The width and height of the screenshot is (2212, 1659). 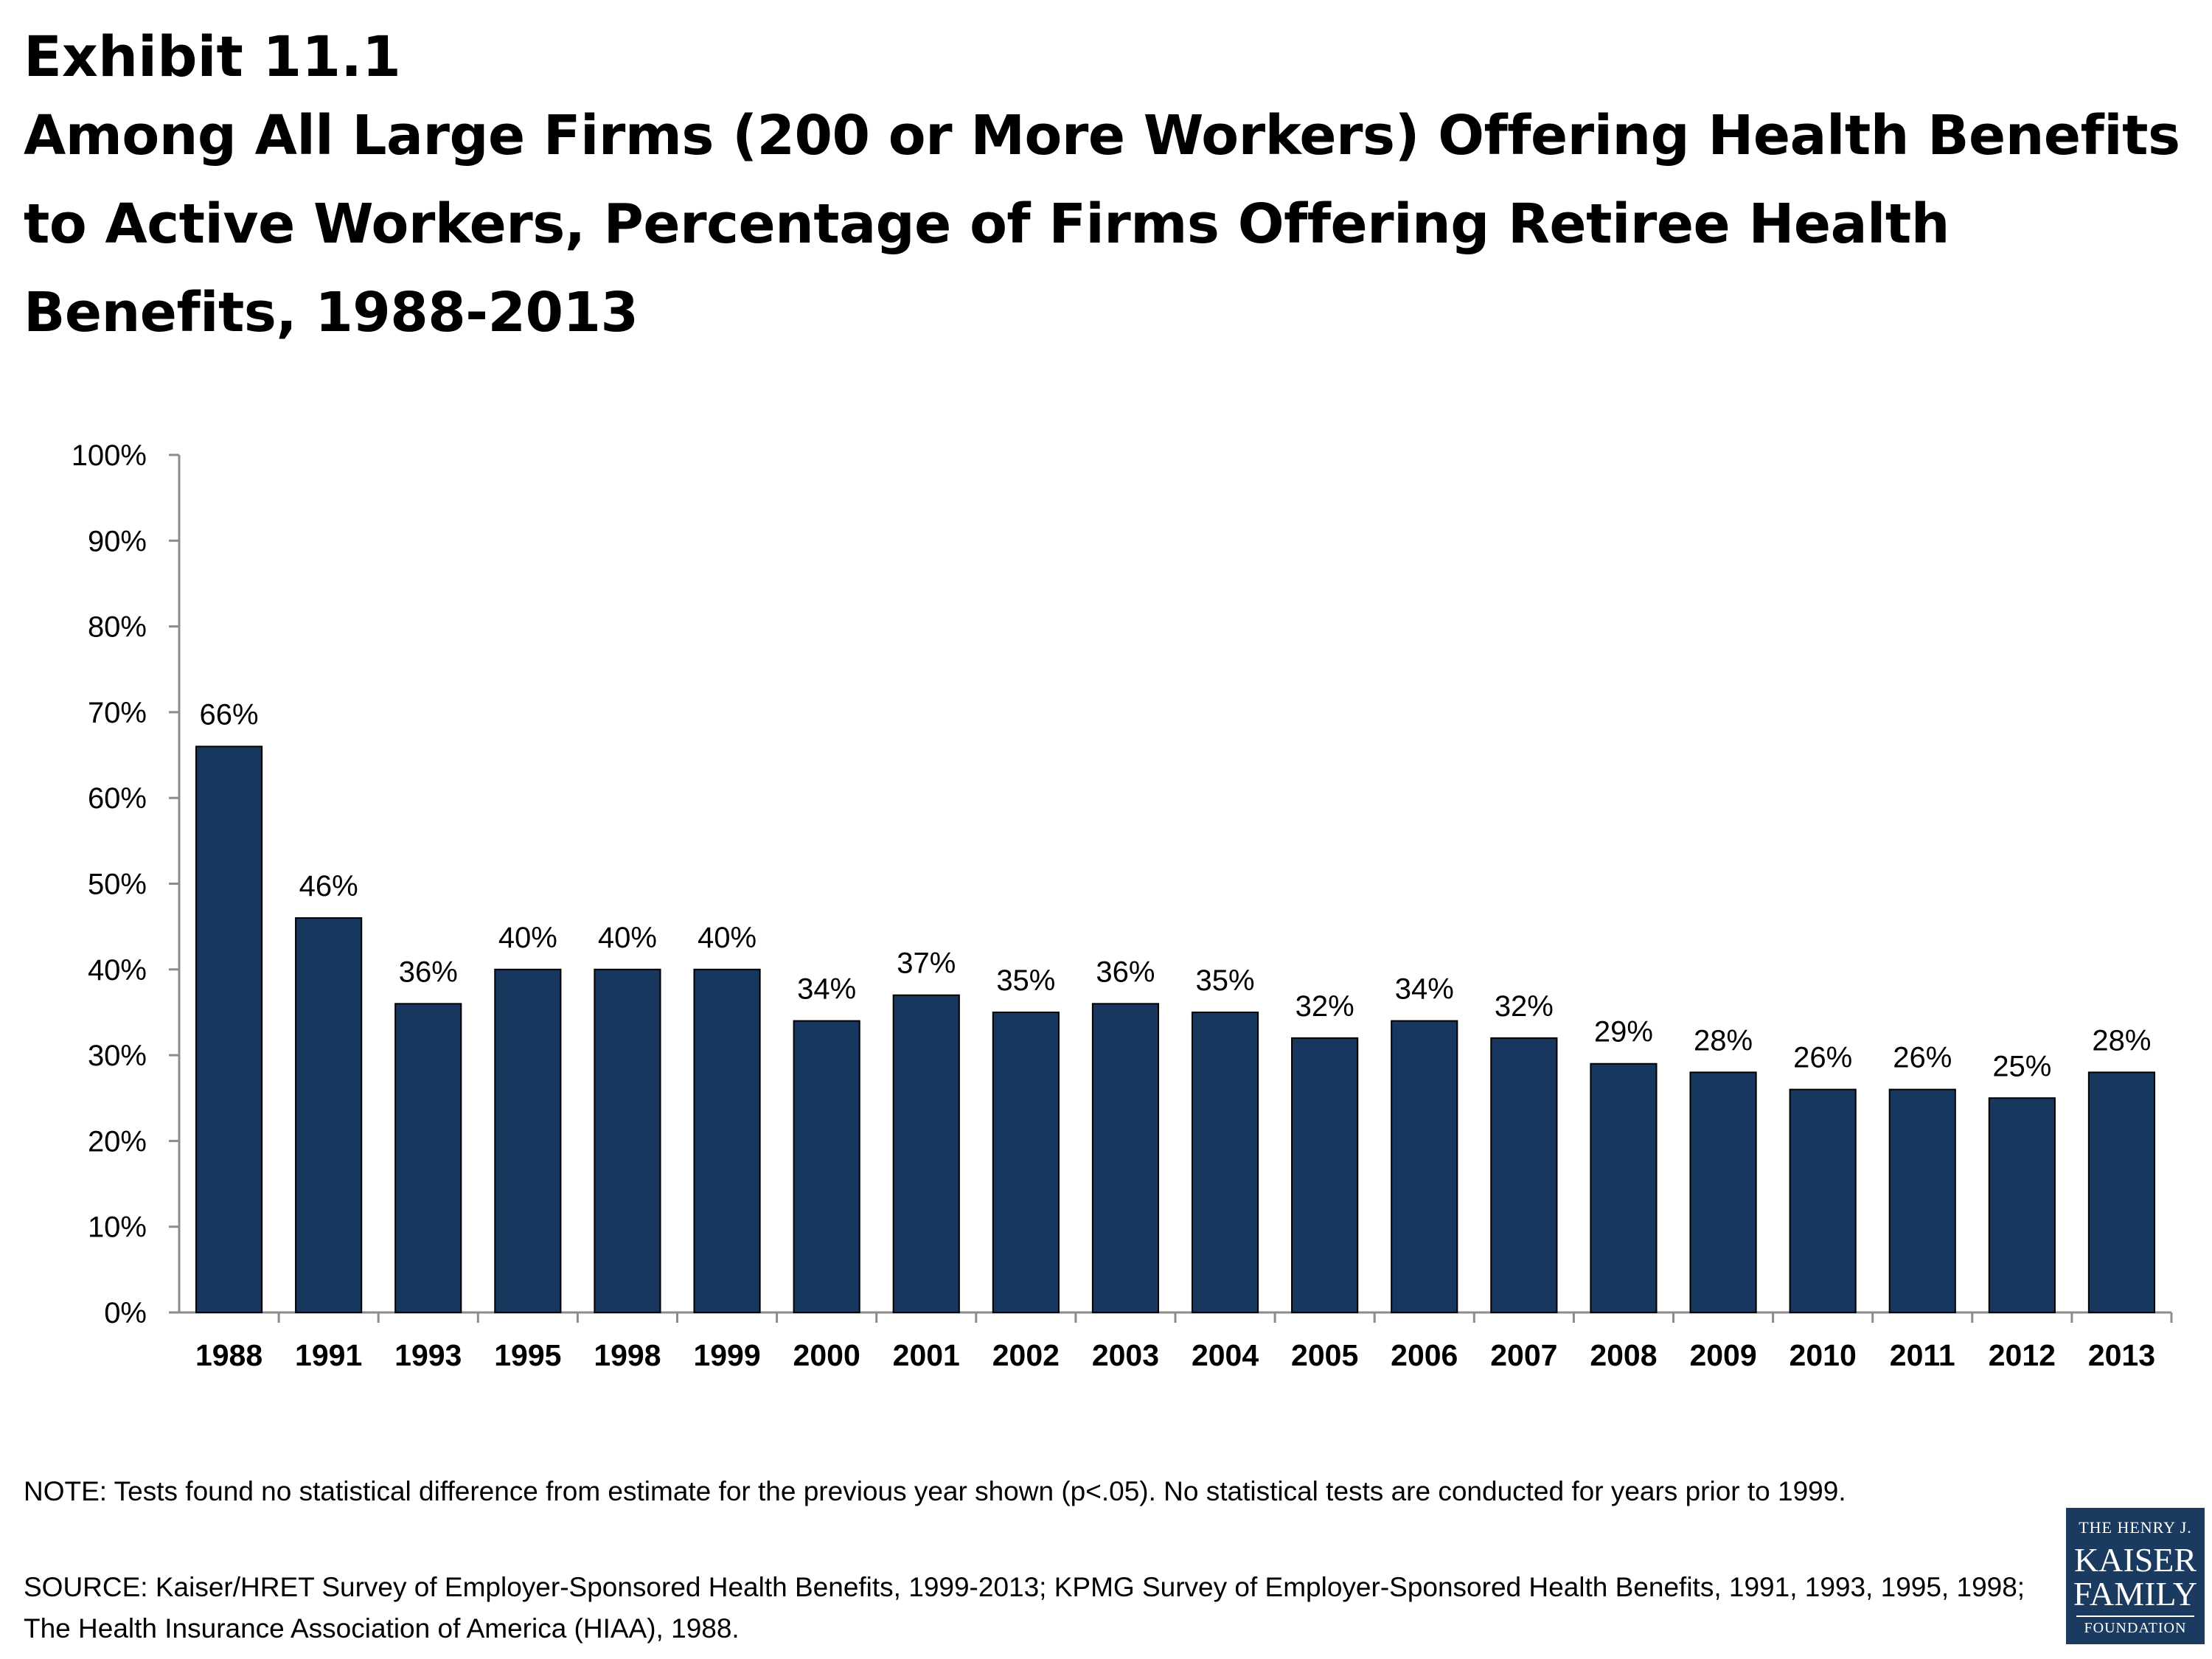 I want to click on data-label: 25%, so click(x=2021, y=1066).